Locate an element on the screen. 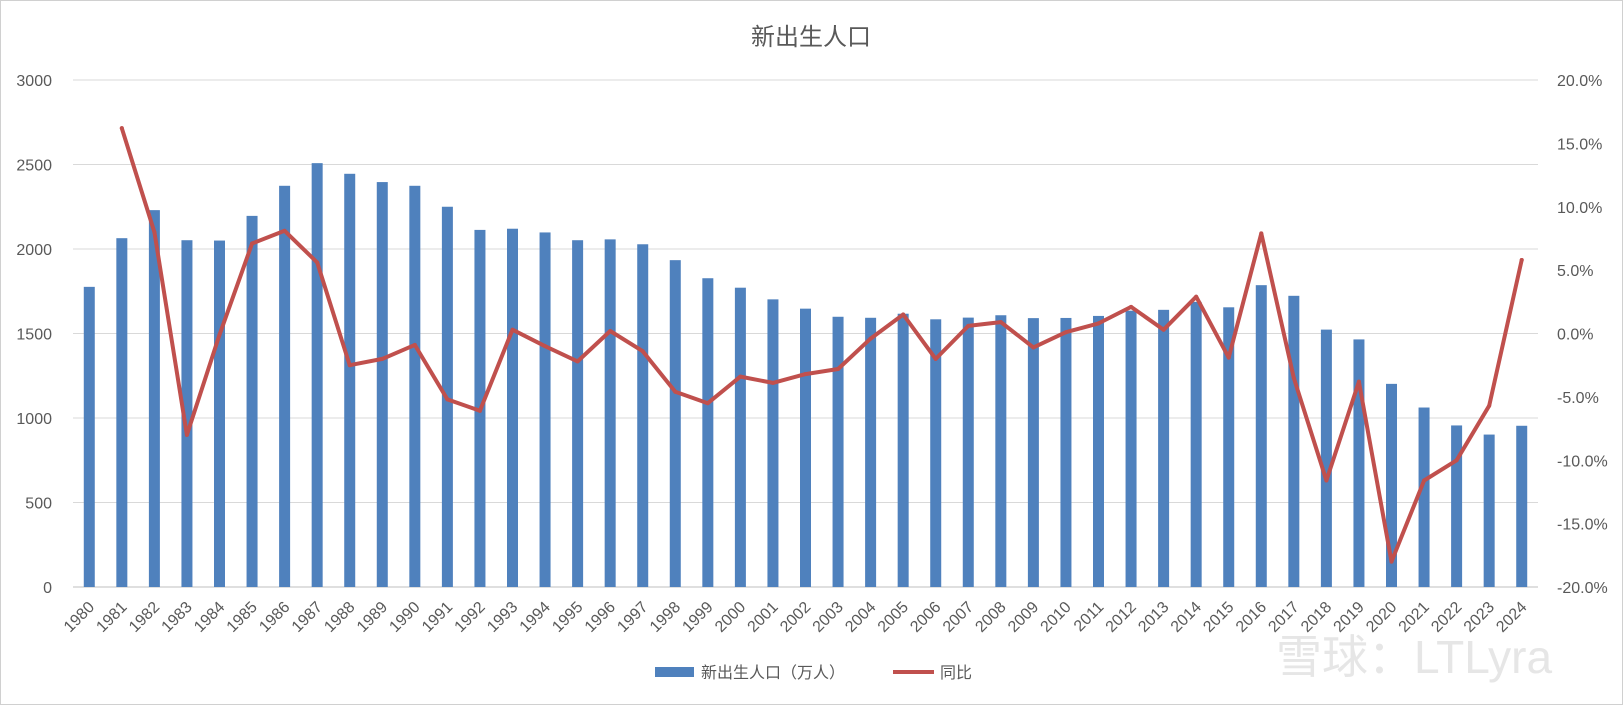 Image resolution: width=1623 pixels, height=705 pixels. x-tick-label: 1999 is located at coordinates (697, 617).